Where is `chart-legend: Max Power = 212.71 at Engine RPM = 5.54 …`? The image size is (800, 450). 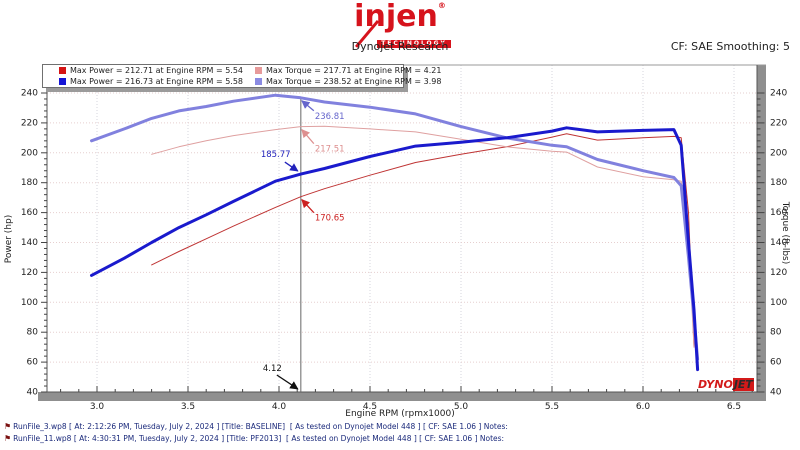 chart-legend: Max Power = 212.71 at Engine RPM = 5.54 … is located at coordinates (241, 76).